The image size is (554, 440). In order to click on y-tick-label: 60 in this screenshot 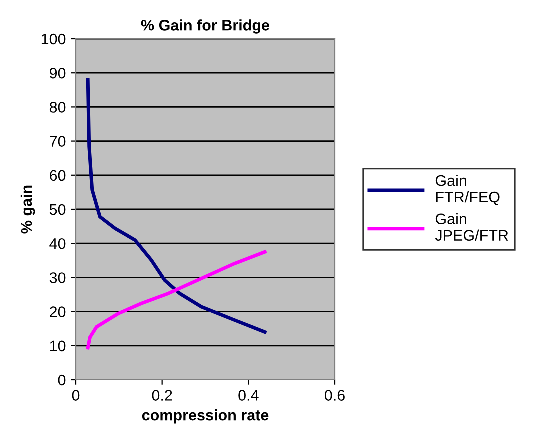, I will do `click(58, 176)`.